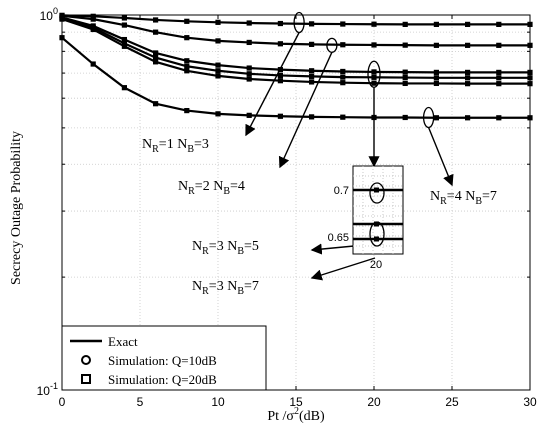 Image resolution: width=550 pixels, height=444 pixels. Describe the element at coordinates (123, 341) in the screenshot. I see `legend-entry-label: Exact` at that location.